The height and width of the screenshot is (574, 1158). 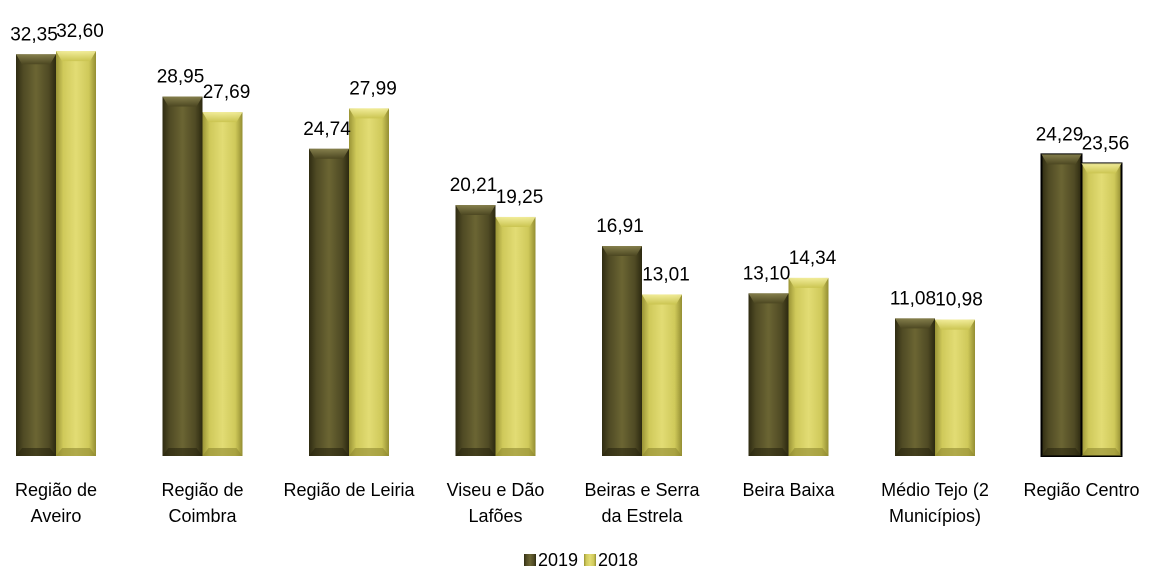 What do you see at coordinates (34, 34) in the screenshot?
I see `value-label: 32,35` at bounding box center [34, 34].